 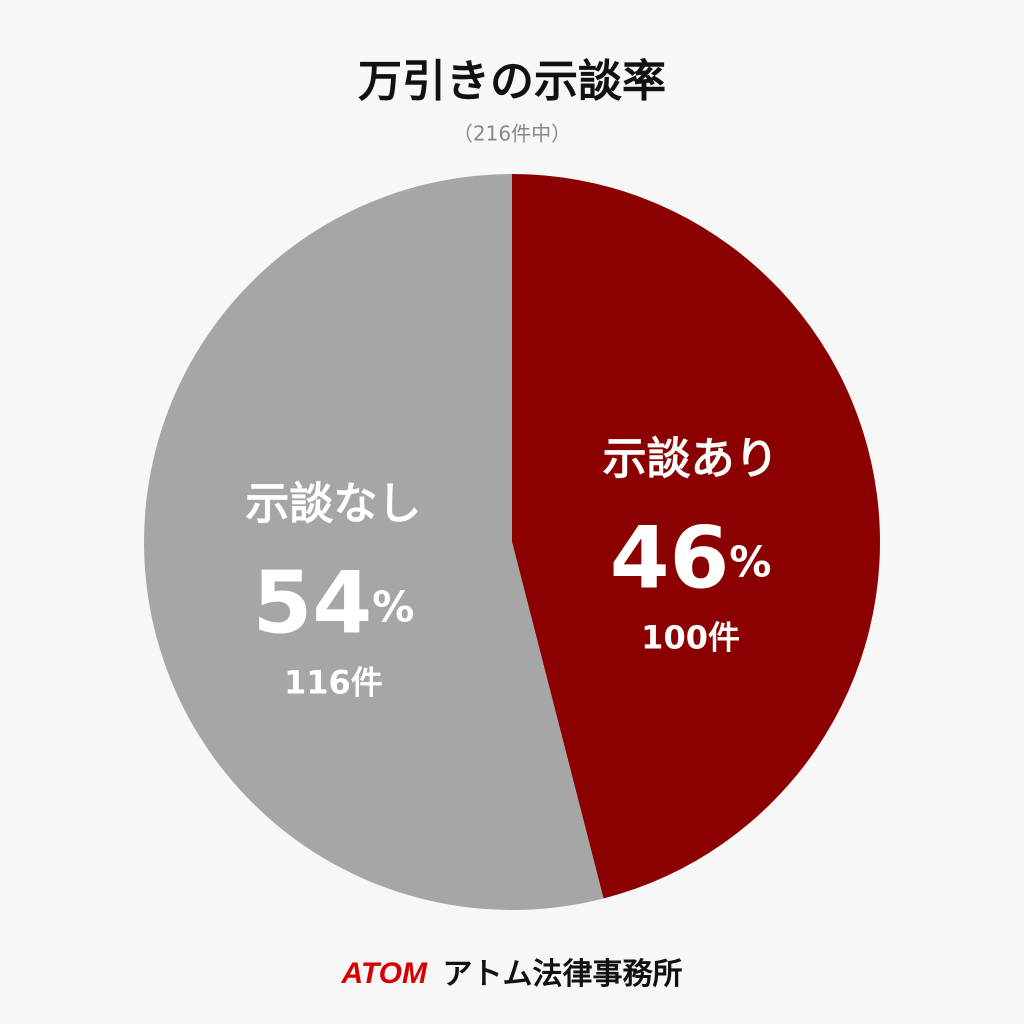 What do you see at coordinates (384, 973) in the screenshot?
I see `footer-brand: ATOM` at bounding box center [384, 973].